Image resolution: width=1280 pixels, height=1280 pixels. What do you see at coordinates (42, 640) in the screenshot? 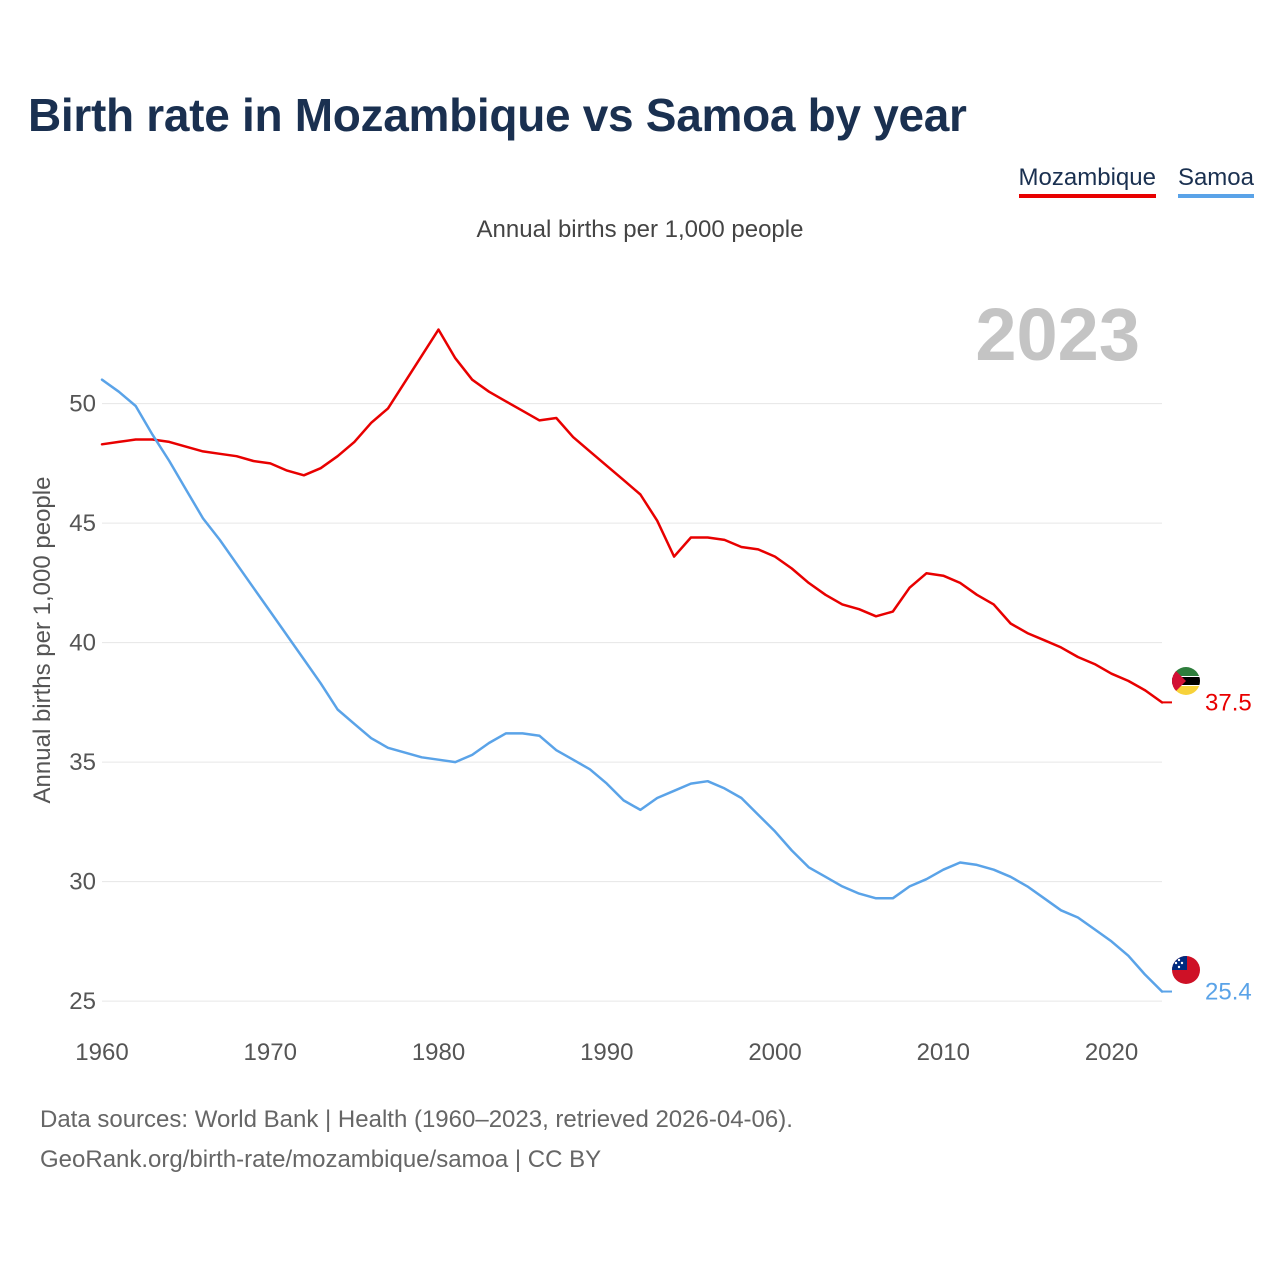
I see `y-axis-label: Annual births per 1,000 people` at bounding box center [42, 640].